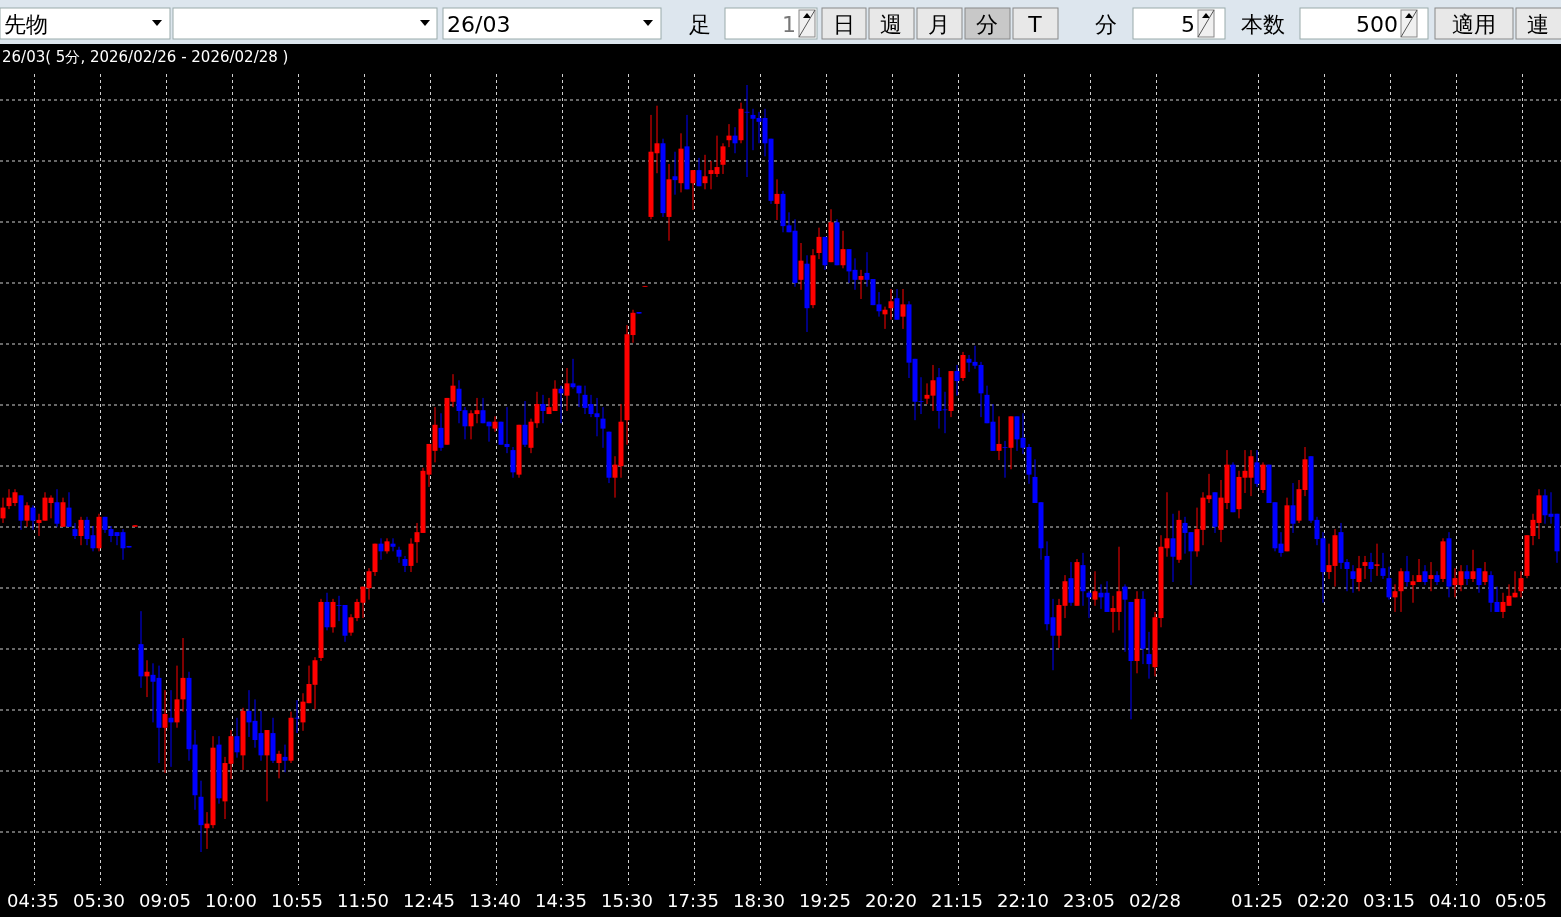  Describe the element at coordinates (1455, 900) in the screenshot. I see `x-tick-label: 04:10` at that location.